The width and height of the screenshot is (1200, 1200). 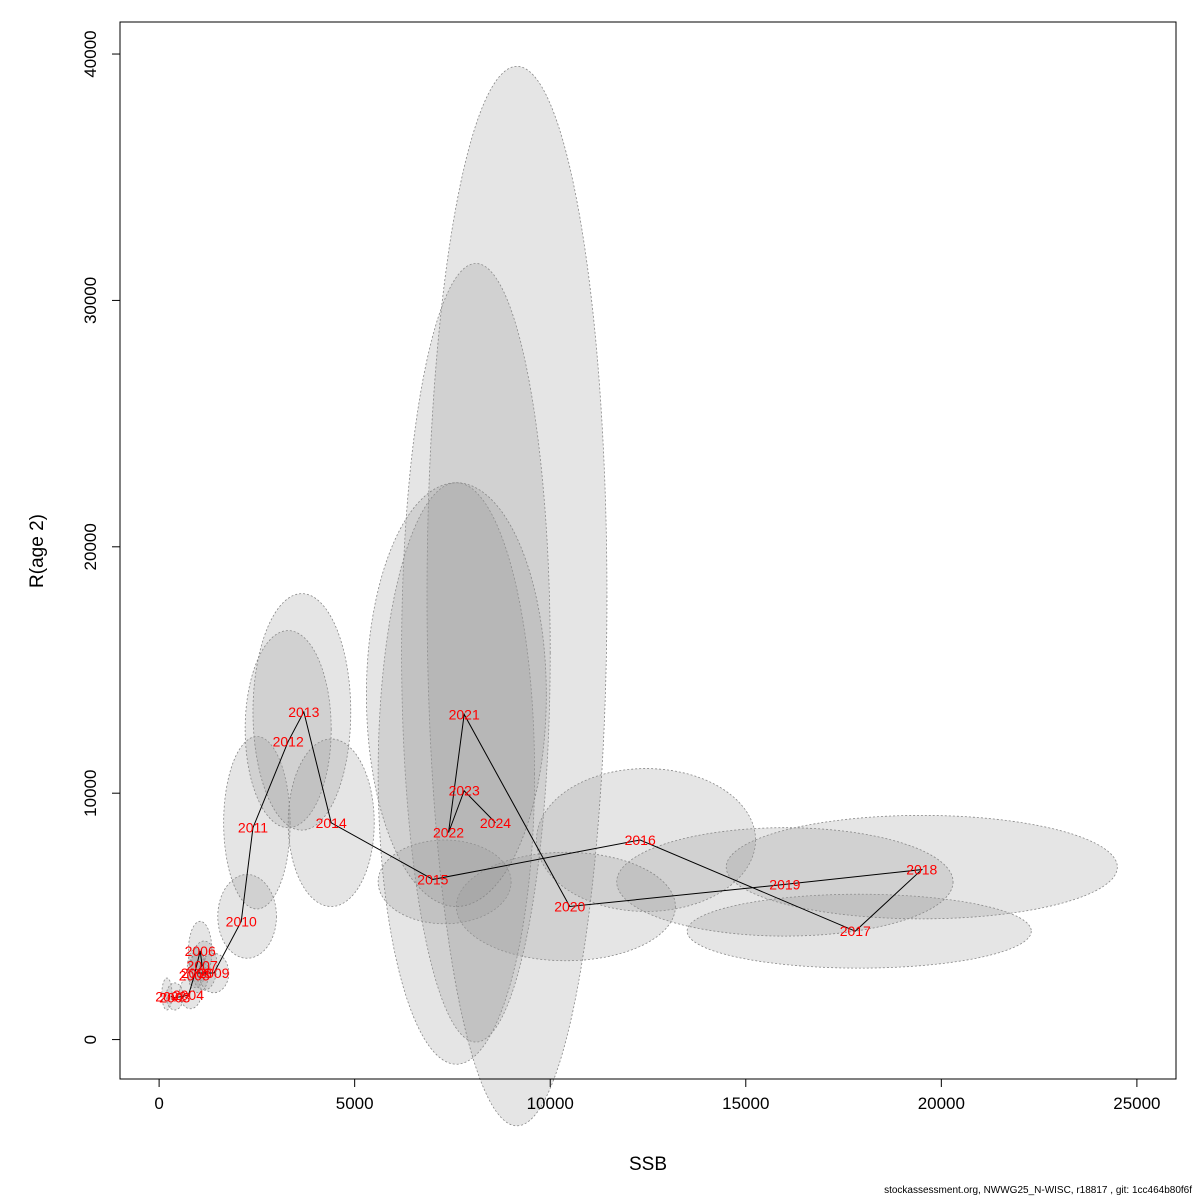 What do you see at coordinates (448, 833) in the screenshot?
I see `year-label-2022: 2022` at bounding box center [448, 833].